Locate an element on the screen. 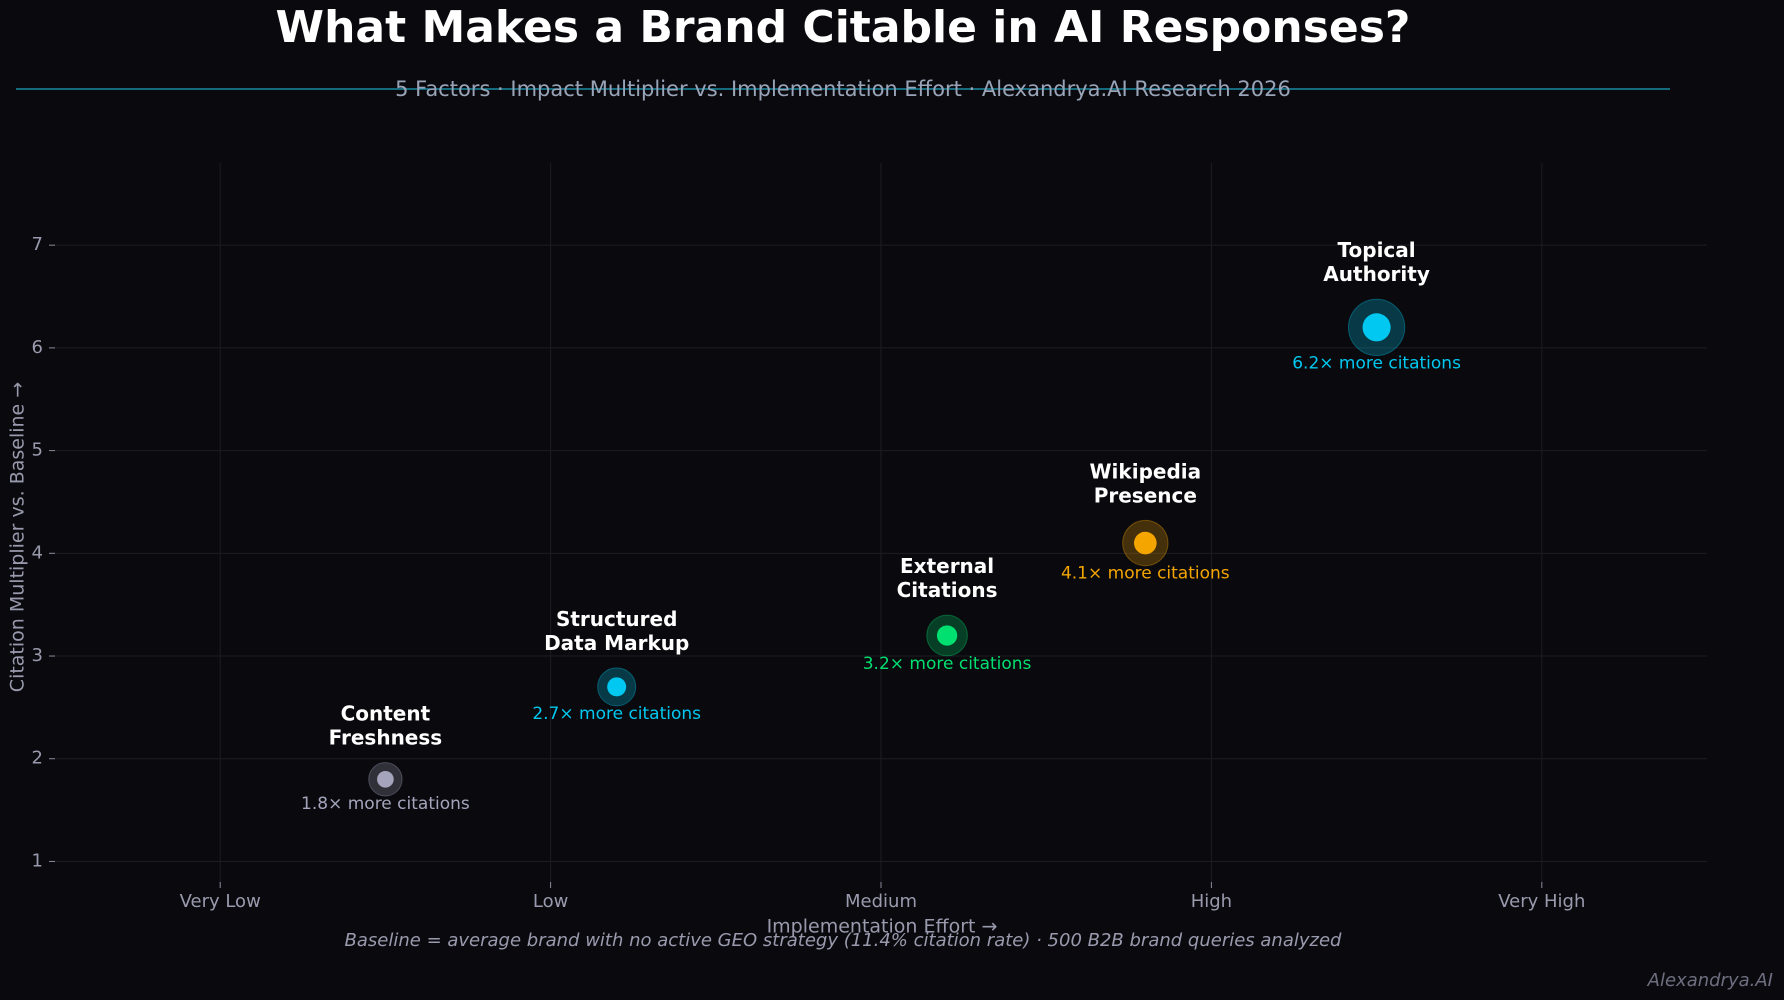  value-label: 2.7× more citations is located at coordinates (616, 714).